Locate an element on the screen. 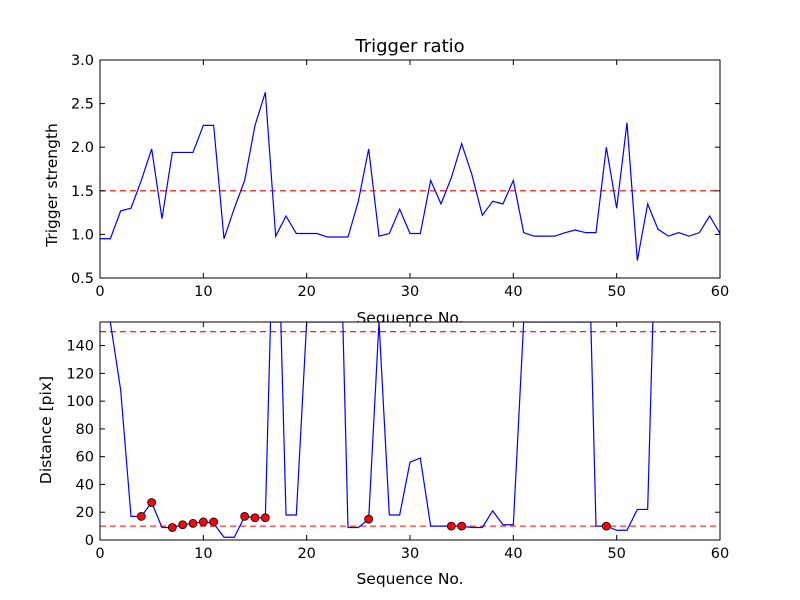 The height and width of the screenshot is (600, 800). y-axis-label: Trigger strength is located at coordinates (52, 185).